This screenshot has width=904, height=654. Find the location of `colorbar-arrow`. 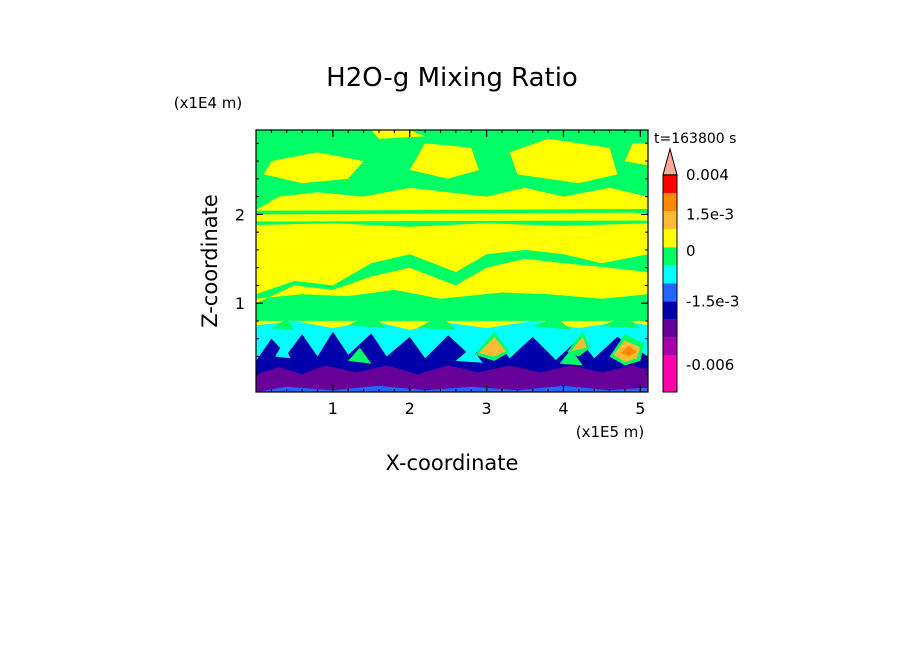

colorbar-arrow is located at coordinates (670, 161).